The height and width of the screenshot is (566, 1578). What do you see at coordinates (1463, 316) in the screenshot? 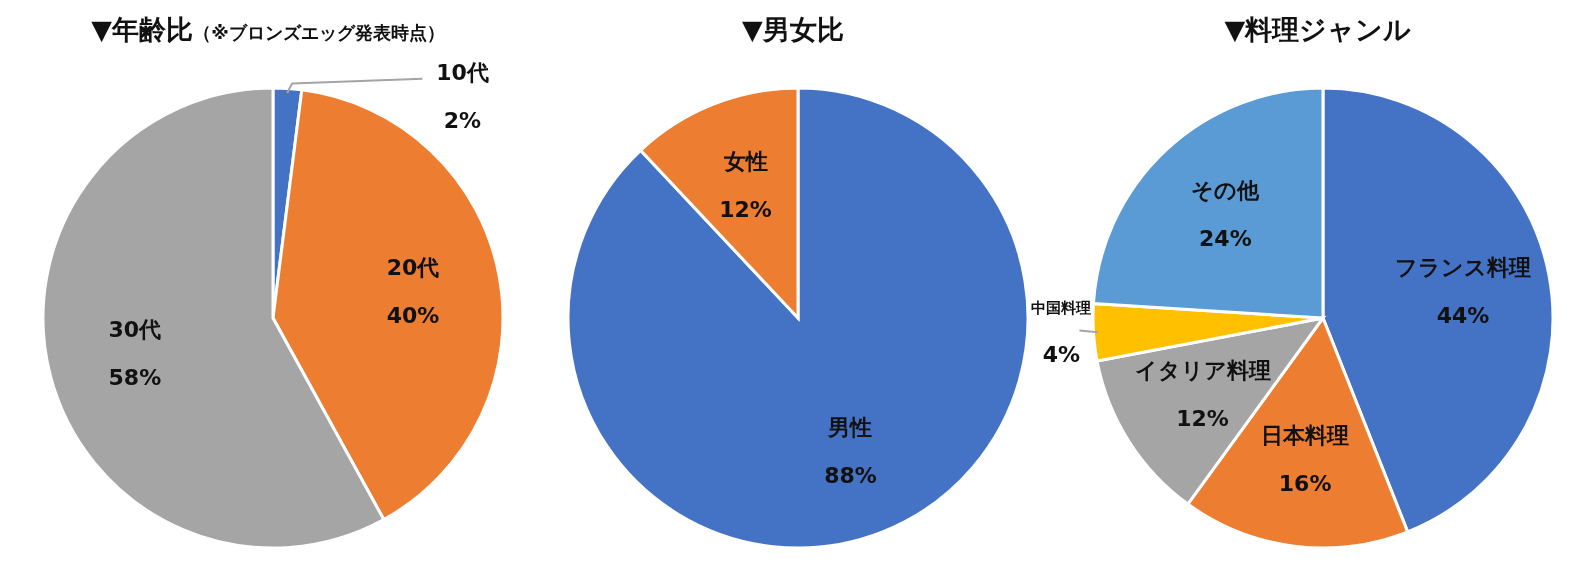
I see `data-label: 44%` at bounding box center [1463, 316].